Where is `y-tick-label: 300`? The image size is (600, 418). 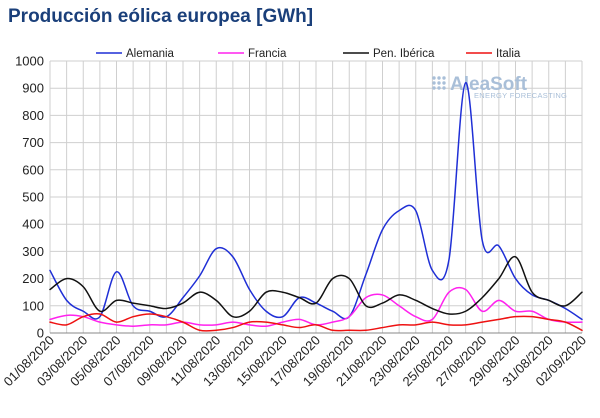 y-tick-label: 300 is located at coordinates (33, 251).